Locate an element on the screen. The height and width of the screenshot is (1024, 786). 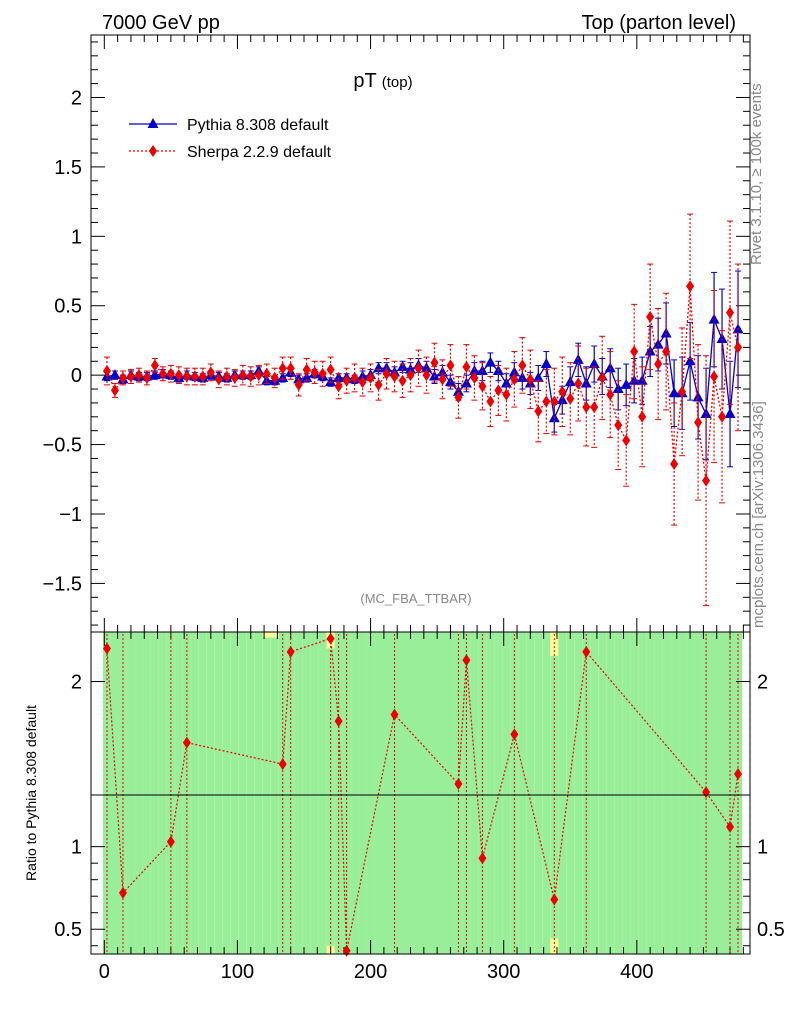
x-tick-labels: 0 100 200 300 400 is located at coordinates (376, 972).